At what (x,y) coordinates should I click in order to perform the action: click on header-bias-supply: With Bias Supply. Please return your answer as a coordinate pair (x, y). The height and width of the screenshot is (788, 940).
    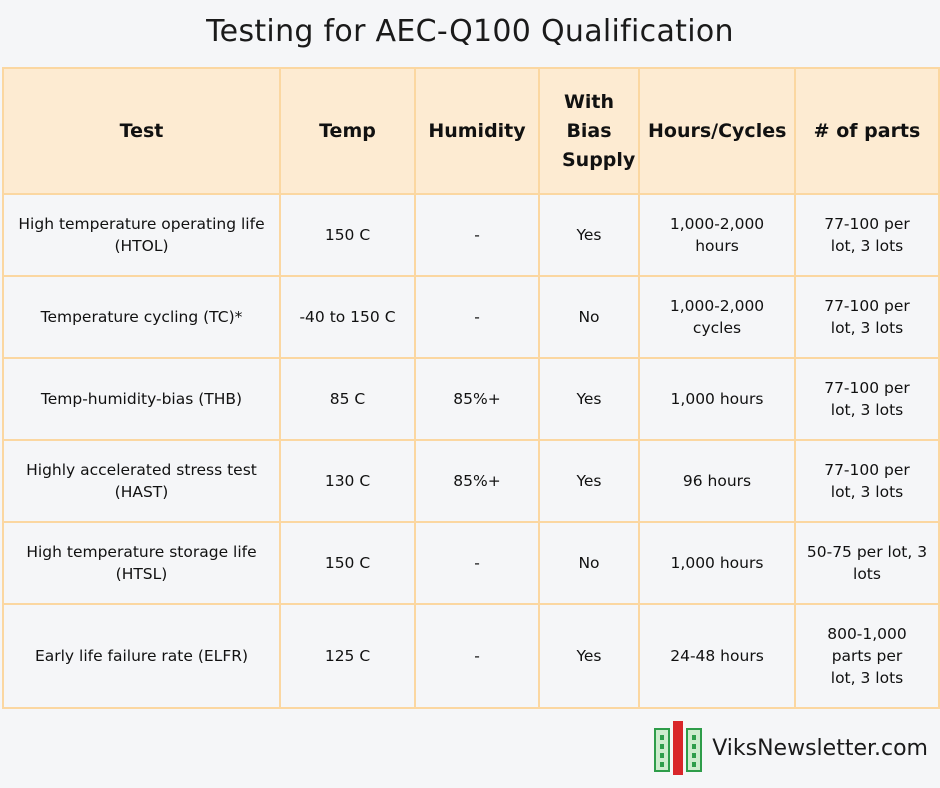
    Looking at the image, I should click on (589, 131).